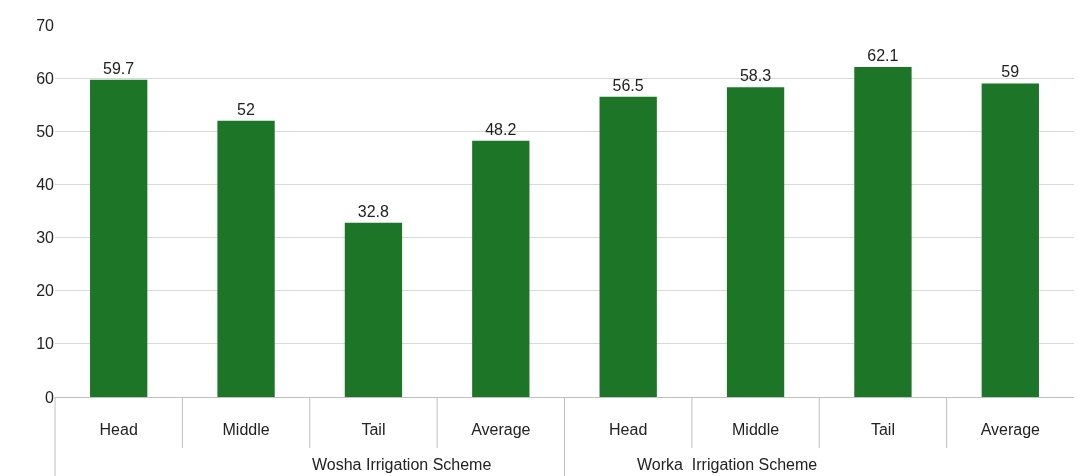  What do you see at coordinates (45, 25) in the screenshot?
I see `y-tick-label: 70` at bounding box center [45, 25].